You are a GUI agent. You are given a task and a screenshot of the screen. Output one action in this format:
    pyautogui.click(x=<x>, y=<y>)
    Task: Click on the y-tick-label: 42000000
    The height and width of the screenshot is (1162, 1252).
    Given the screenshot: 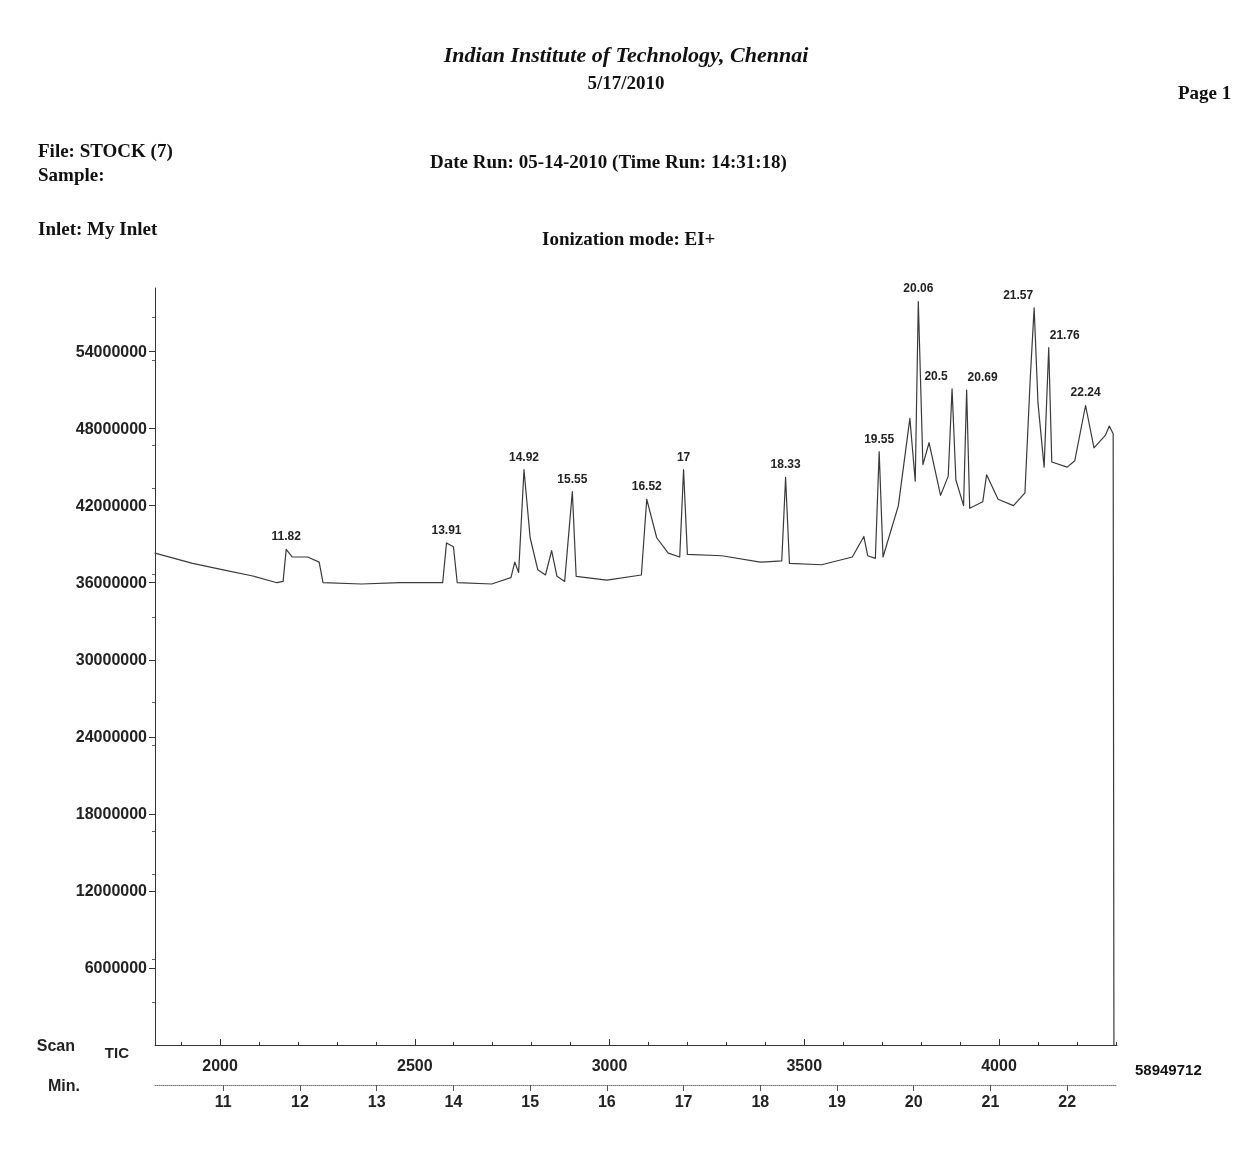 What is the action you would take?
    pyautogui.click(x=111, y=506)
    